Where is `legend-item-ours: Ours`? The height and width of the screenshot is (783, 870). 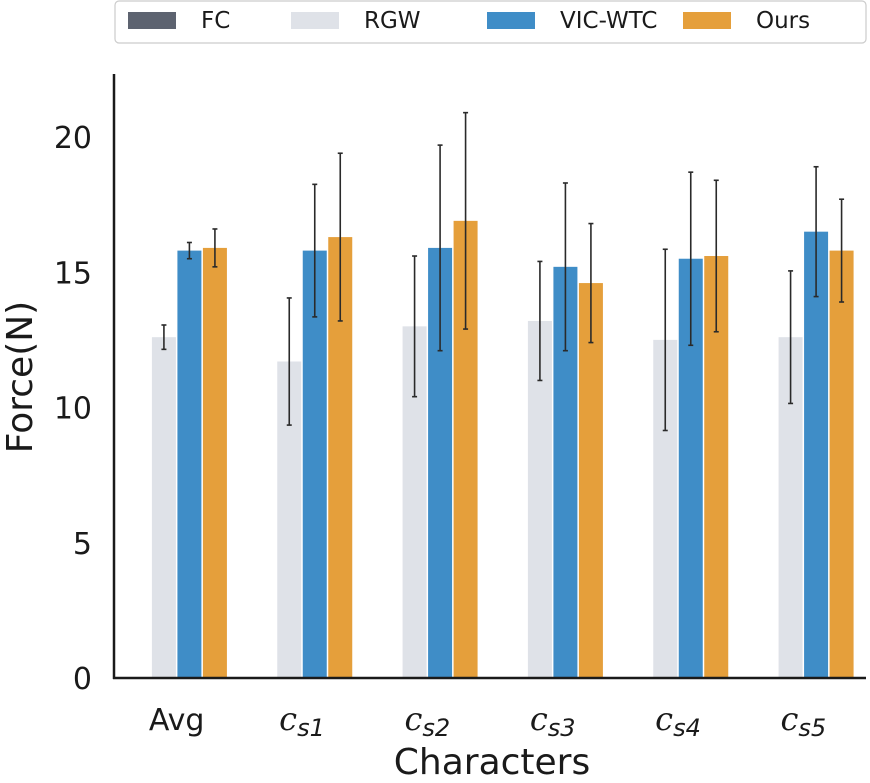 legend-item-ours: Ours is located at coordinates (746, 21).